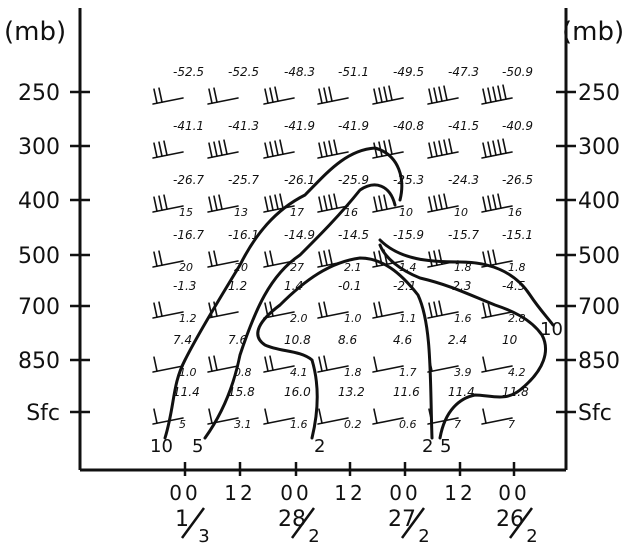 Image resolution: width=625 pixels, height=546 pixels. Describe the element at coordinates (182, 340) in the screenshot. I see `temperature-value: 7.4` at that location.